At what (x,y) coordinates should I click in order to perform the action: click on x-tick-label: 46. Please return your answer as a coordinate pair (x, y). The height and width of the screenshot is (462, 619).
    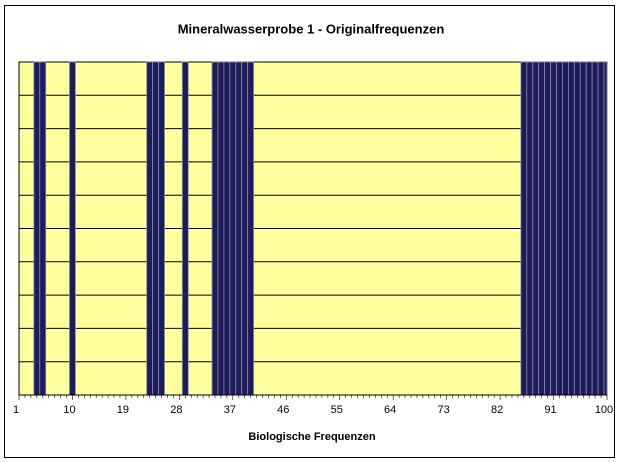
    Looking at the image, I should click on (283, 410).